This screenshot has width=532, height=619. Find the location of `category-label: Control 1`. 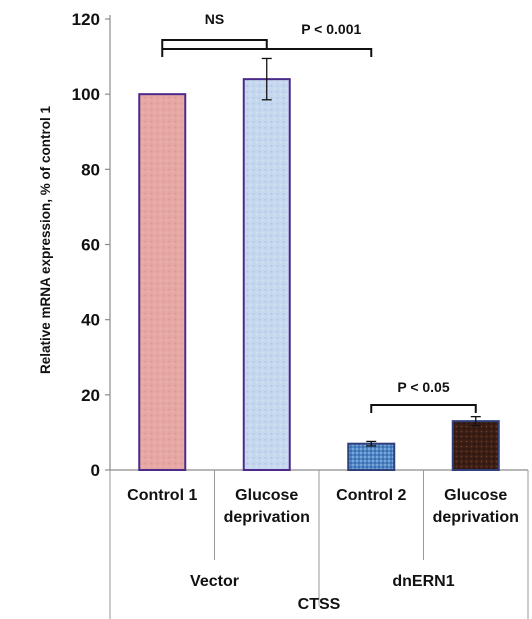

category-label: Control 1 is located at coordinates (162, 495).